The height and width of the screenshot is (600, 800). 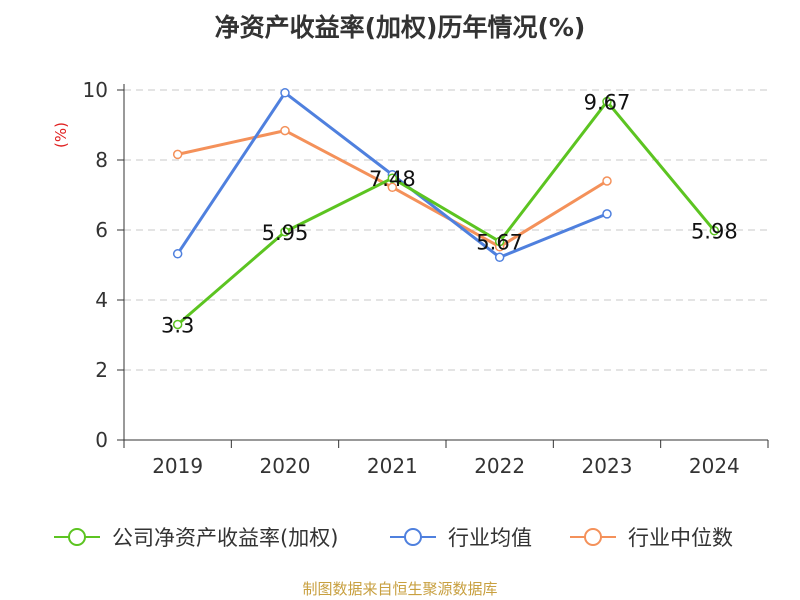 I want to click on source-note: 制图数据来自恒生聚源数据库, so click(x=400, y=589).